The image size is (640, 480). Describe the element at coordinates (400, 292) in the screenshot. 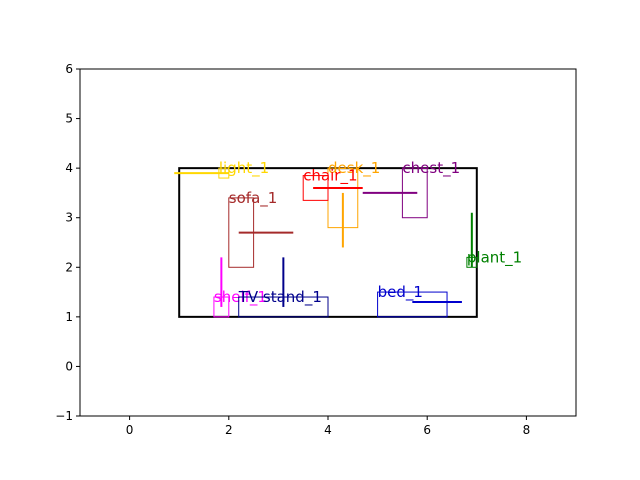

I see `object-label-bed-1: bed_1` at that location.